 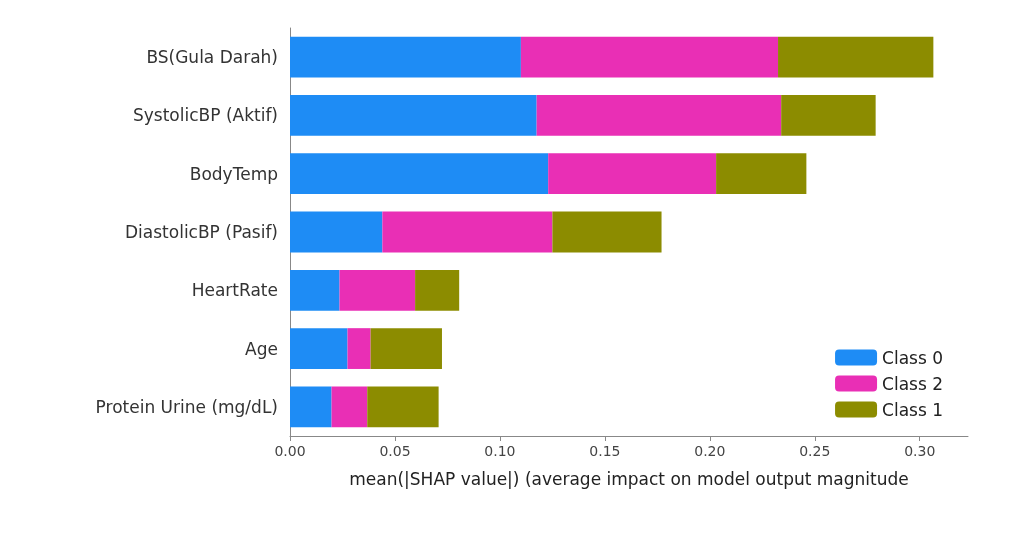 What do you see at coordinates (913, 409) in the screenshot?
I see `legend-label: Class 1` at bounding box center [913, 409].